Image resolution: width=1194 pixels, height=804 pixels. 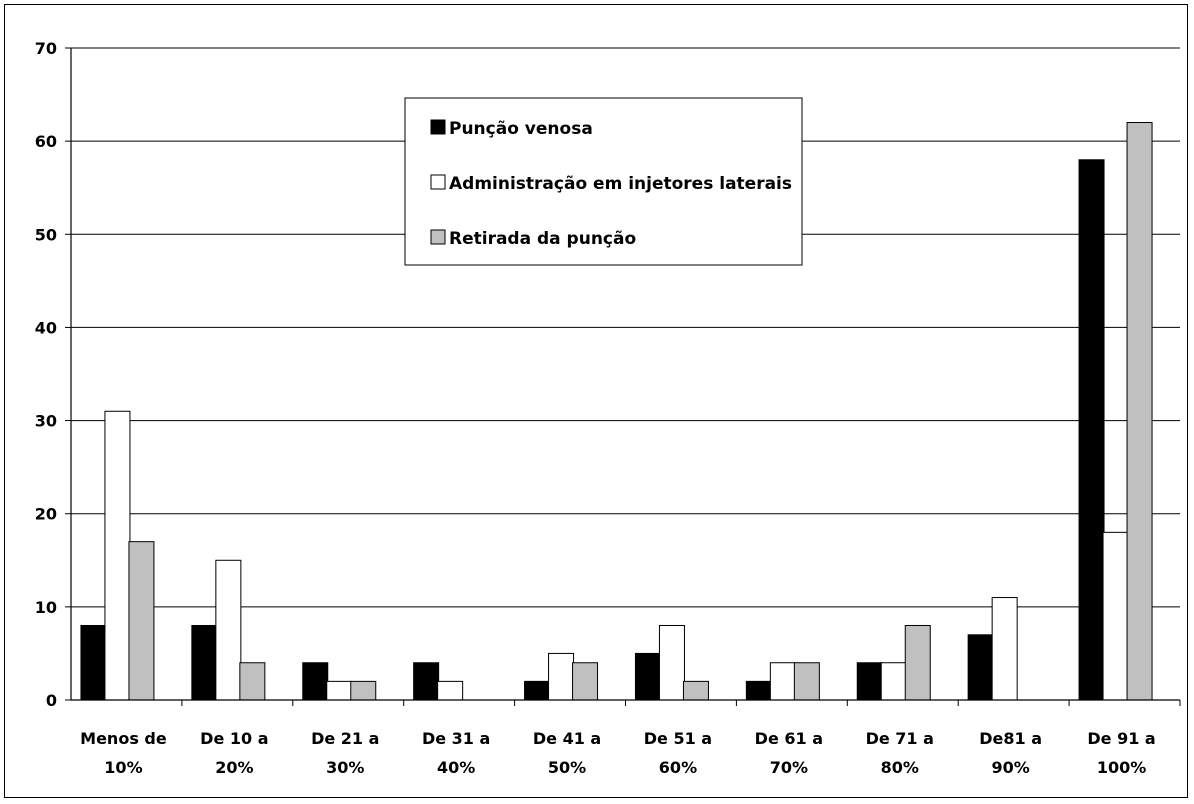 What do you see at coordinates (46, 327) in the screenshot?
I see `y-tick-label: 40` at bounding box center [46, 327].